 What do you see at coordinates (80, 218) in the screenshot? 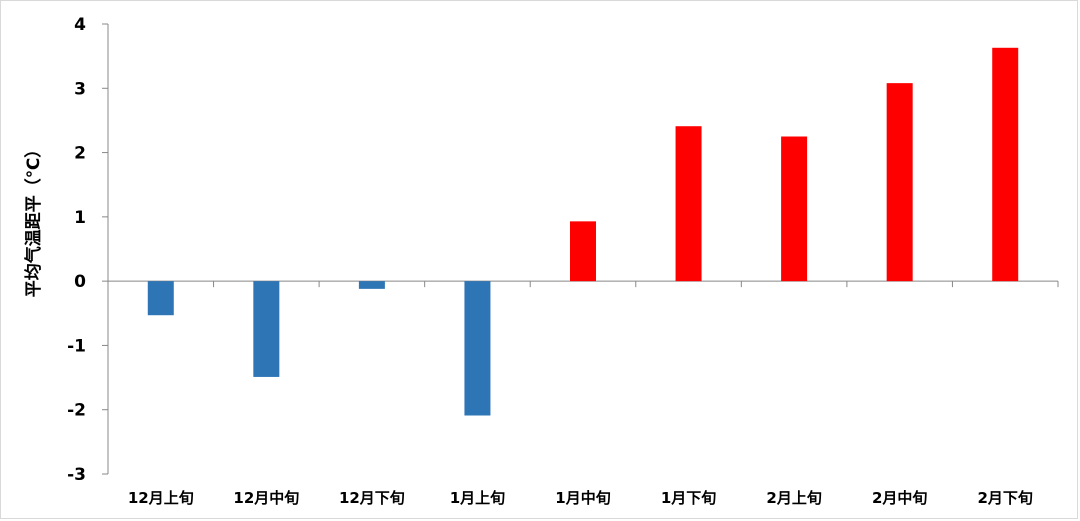
I see `y-tick-label: 1` at bounding box center [80, 218].